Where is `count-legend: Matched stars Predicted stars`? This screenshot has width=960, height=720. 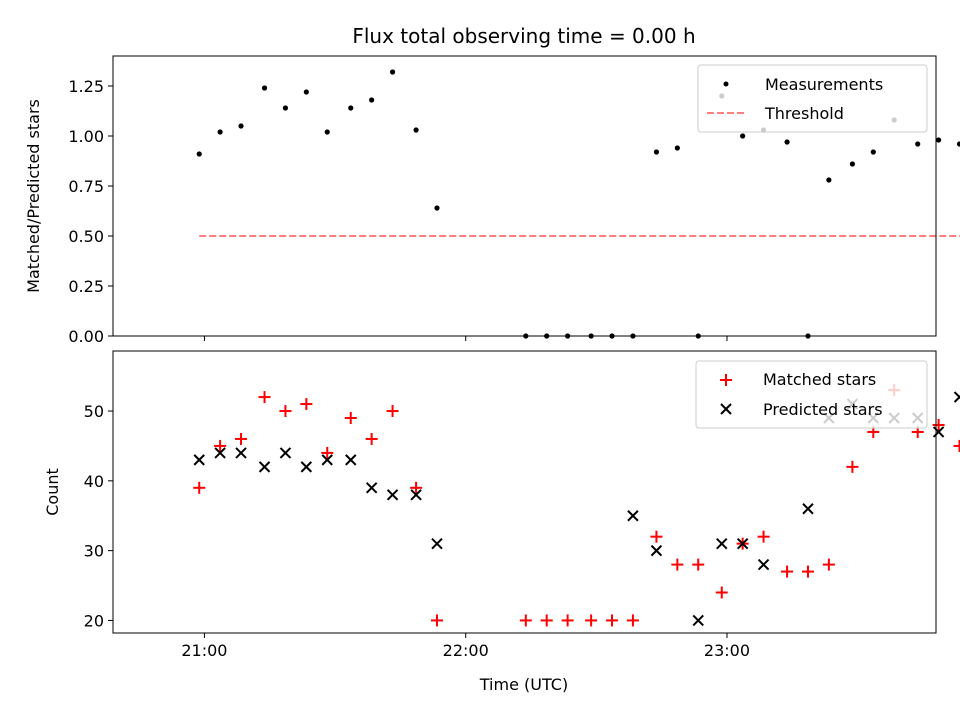 count-legend: Matched stars Predicted stars is located at coordinates (811, 394).